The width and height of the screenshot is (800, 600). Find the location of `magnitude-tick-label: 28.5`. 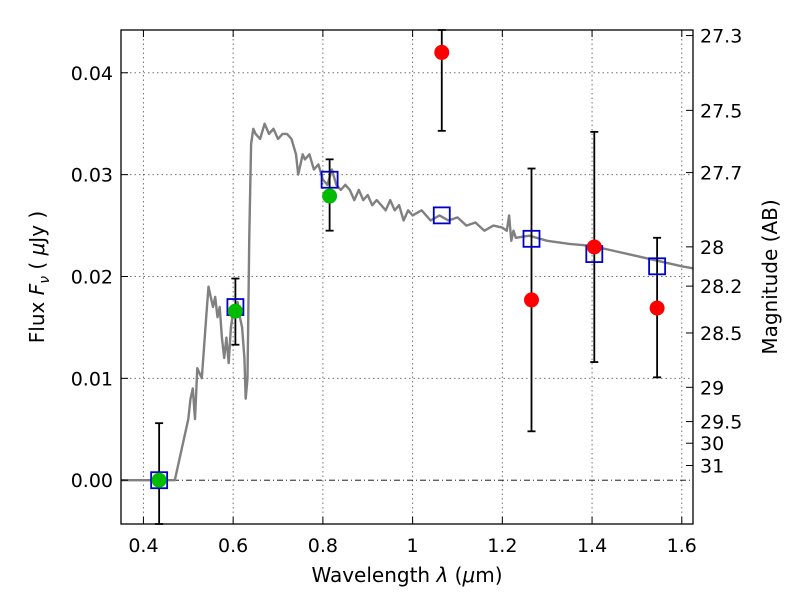

magnitude-tick-label: 28.5 is located at coordinates (721, 334).